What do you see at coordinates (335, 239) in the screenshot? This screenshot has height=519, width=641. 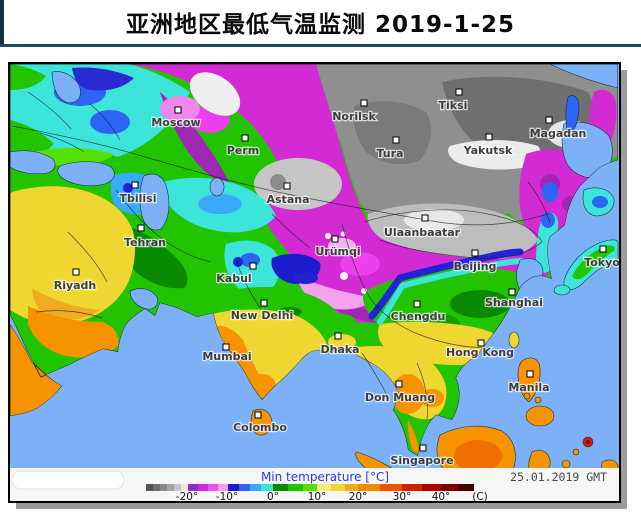 I see `city-marker-ur-mqi` at bounding box center [335, 239].